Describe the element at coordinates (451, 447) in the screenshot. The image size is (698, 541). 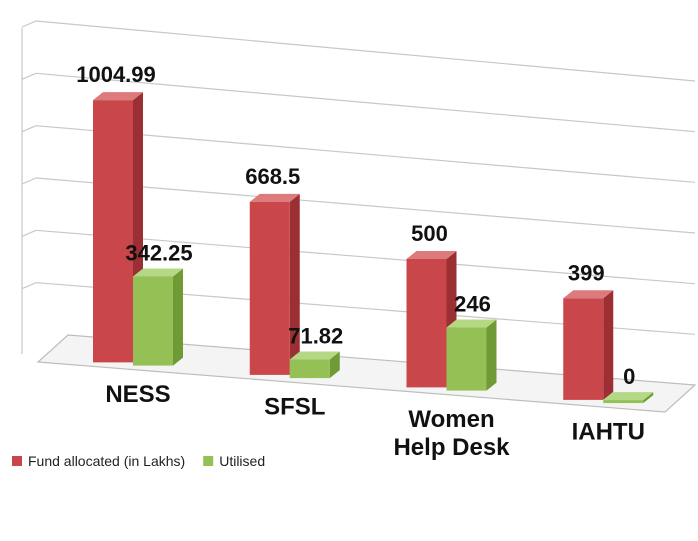
I see `category-label: Help Desk` at that location.